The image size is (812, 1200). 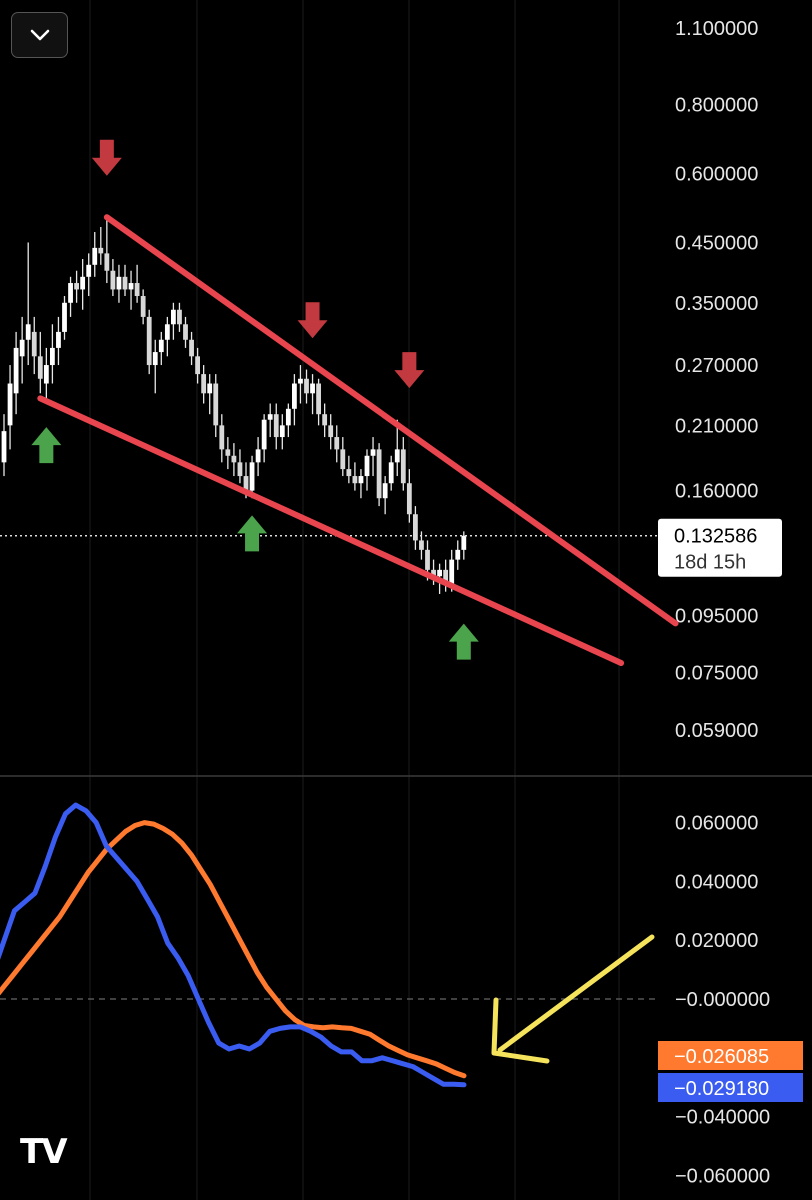 I want to click on down-arrow-marker, so click(x=409, y=370).